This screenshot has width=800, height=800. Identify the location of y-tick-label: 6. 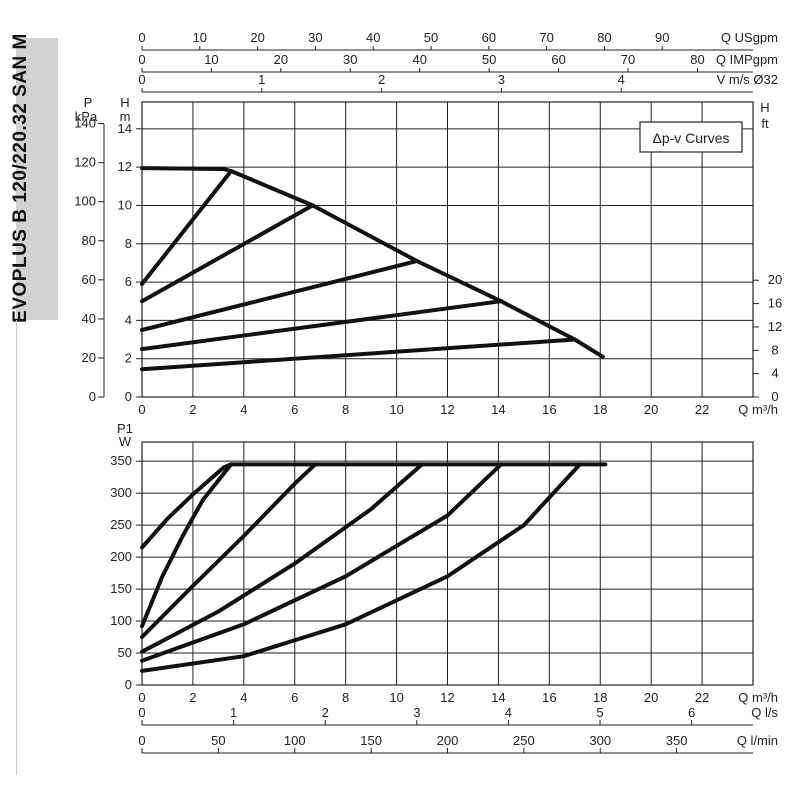
(128, 281).